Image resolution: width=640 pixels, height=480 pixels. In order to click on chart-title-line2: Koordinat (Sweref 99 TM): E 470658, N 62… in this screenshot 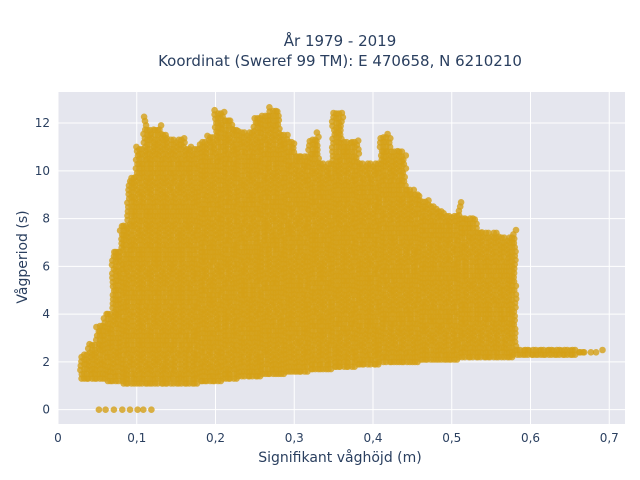, I will do `click(340, 61)`.